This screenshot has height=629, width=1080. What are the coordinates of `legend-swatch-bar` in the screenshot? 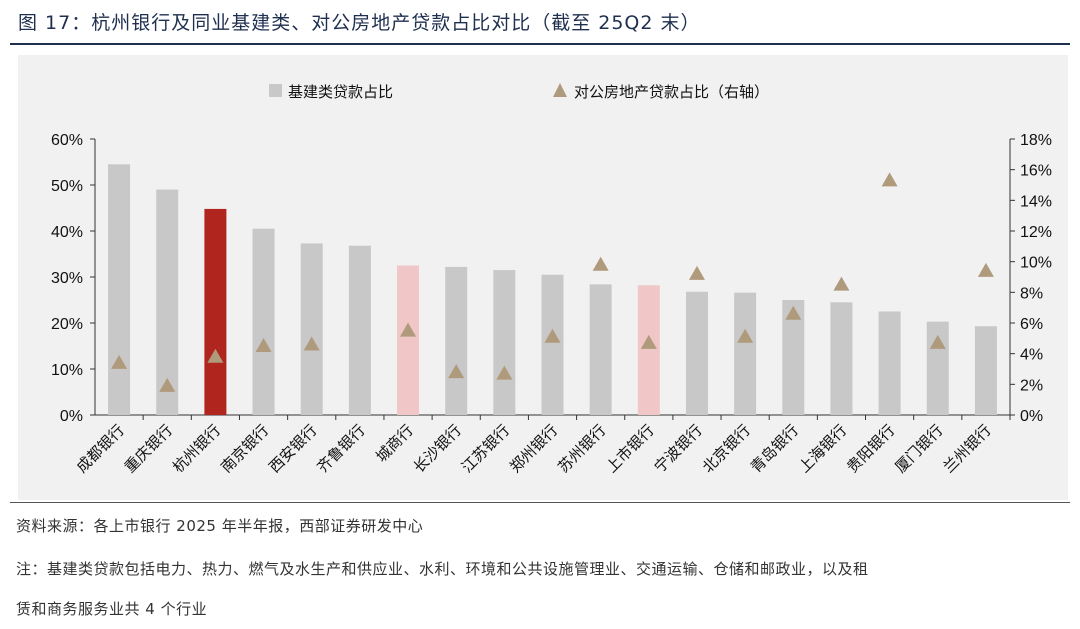 It's located at (275, 90).